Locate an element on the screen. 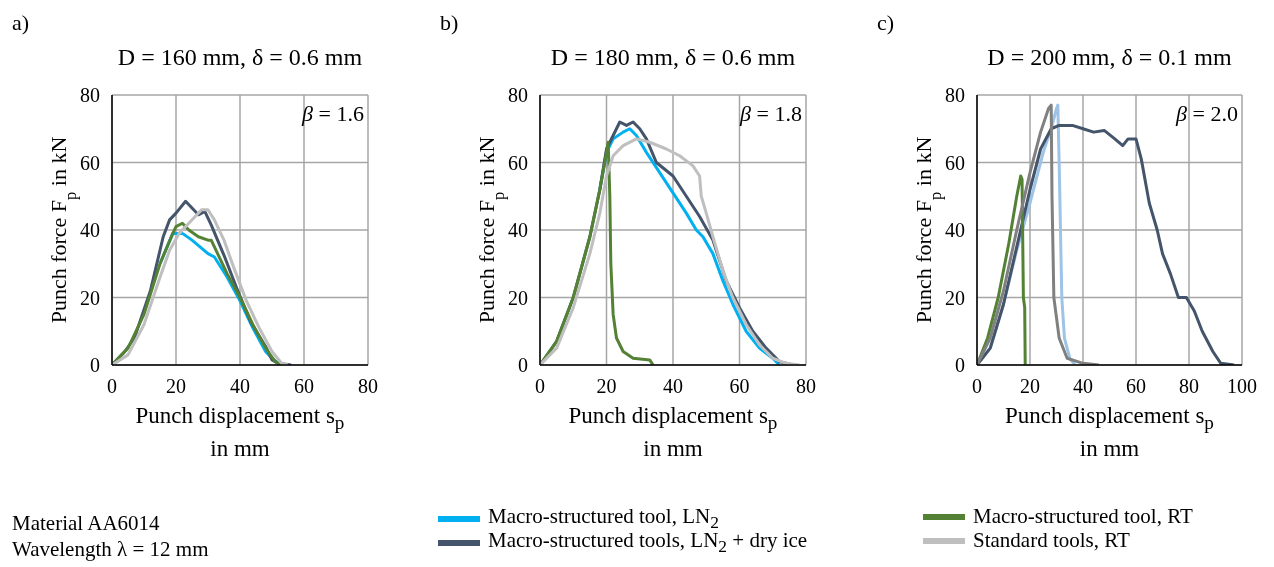 This screenshot has width=1274, height=567. annotation: β = 2.0 is located at coordinates (1206, 114).